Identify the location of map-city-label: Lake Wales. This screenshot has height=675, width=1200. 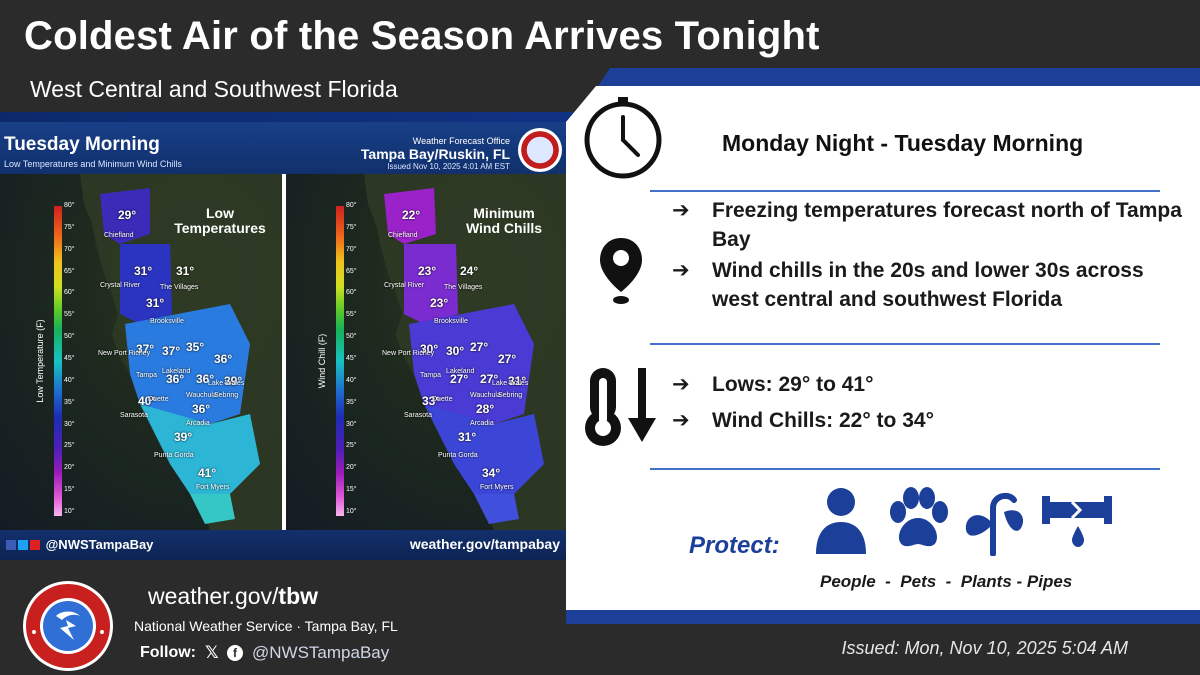
(226, 383).